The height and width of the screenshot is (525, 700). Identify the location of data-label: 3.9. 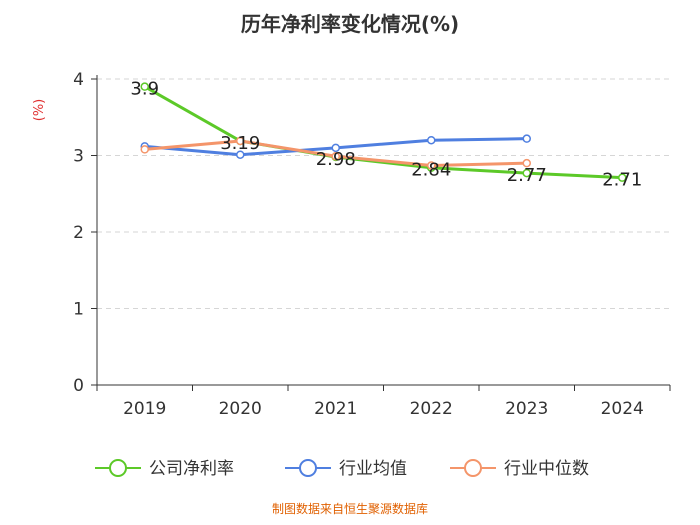
(144, 89).